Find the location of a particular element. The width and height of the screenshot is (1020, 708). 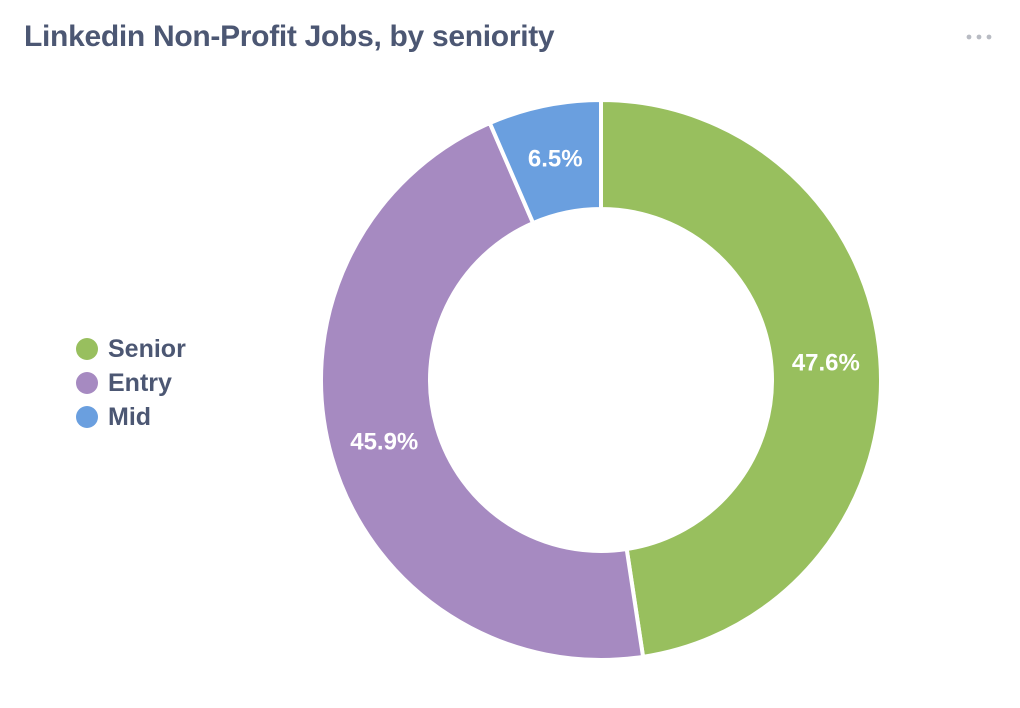

legend-item-mid: Mid is located at coordinates (131, 417).